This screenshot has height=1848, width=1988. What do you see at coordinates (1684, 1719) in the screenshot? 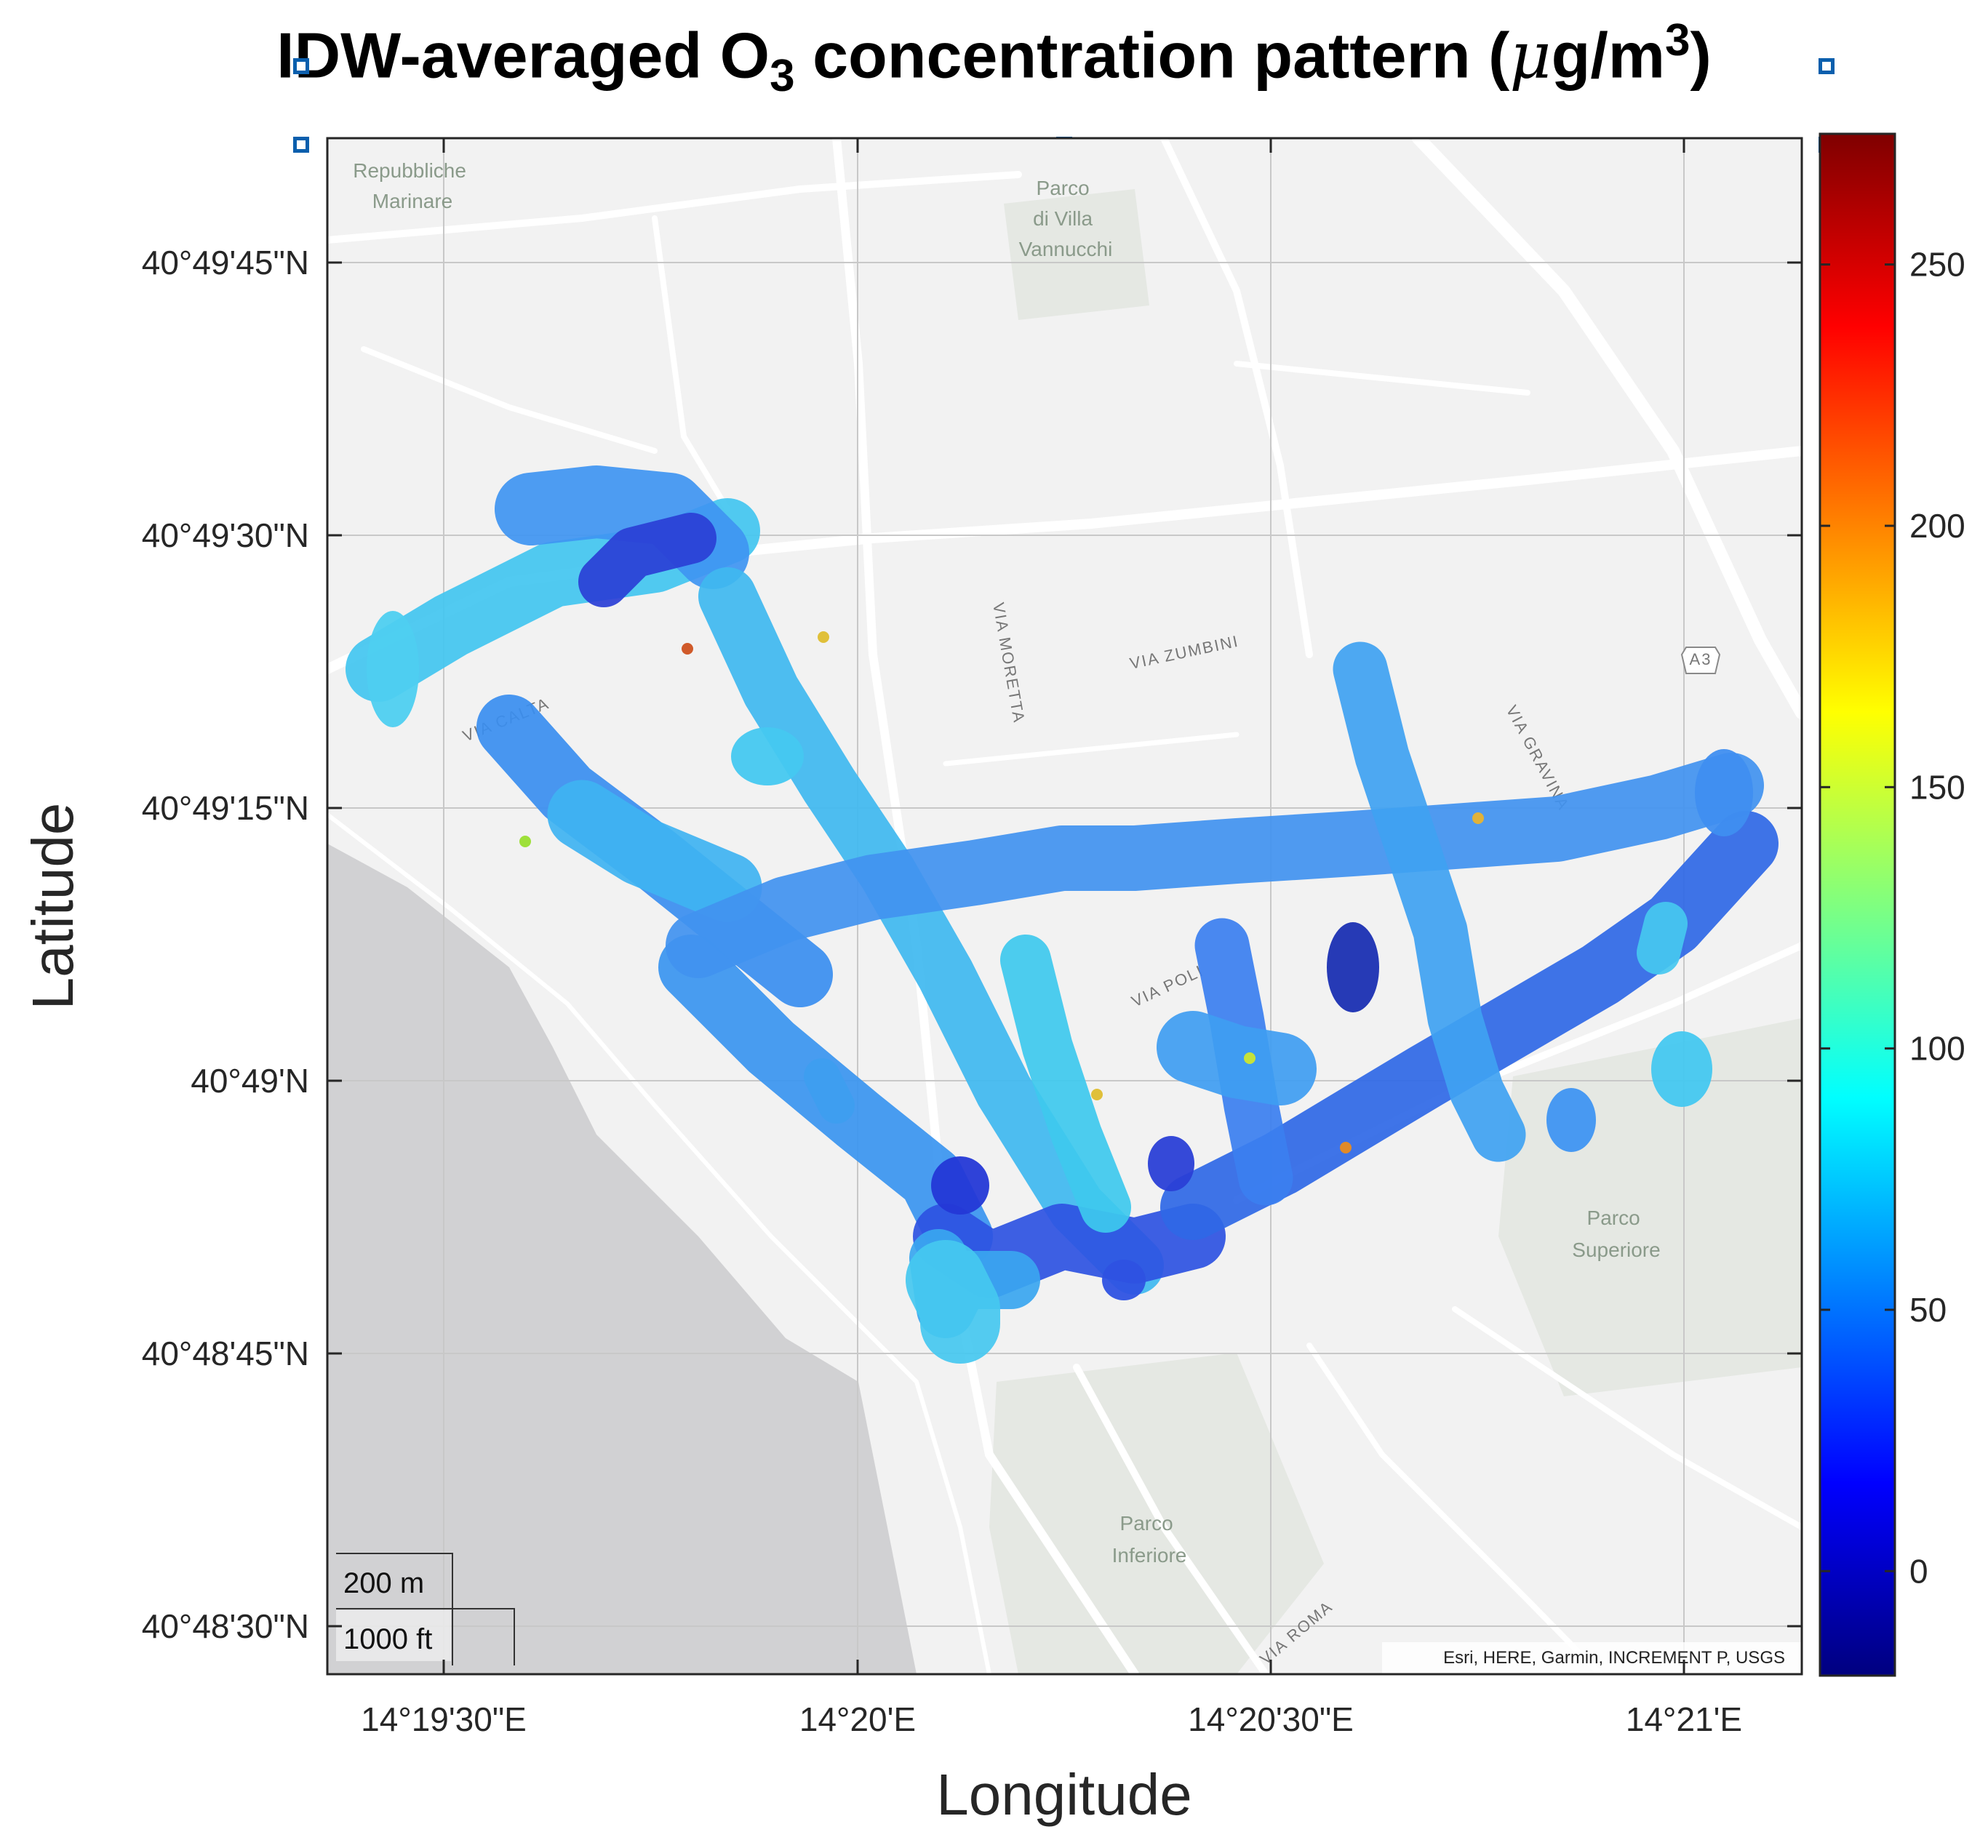
I see `x-tick-label: 14°21'E` at bounding box center [1684, 1719].